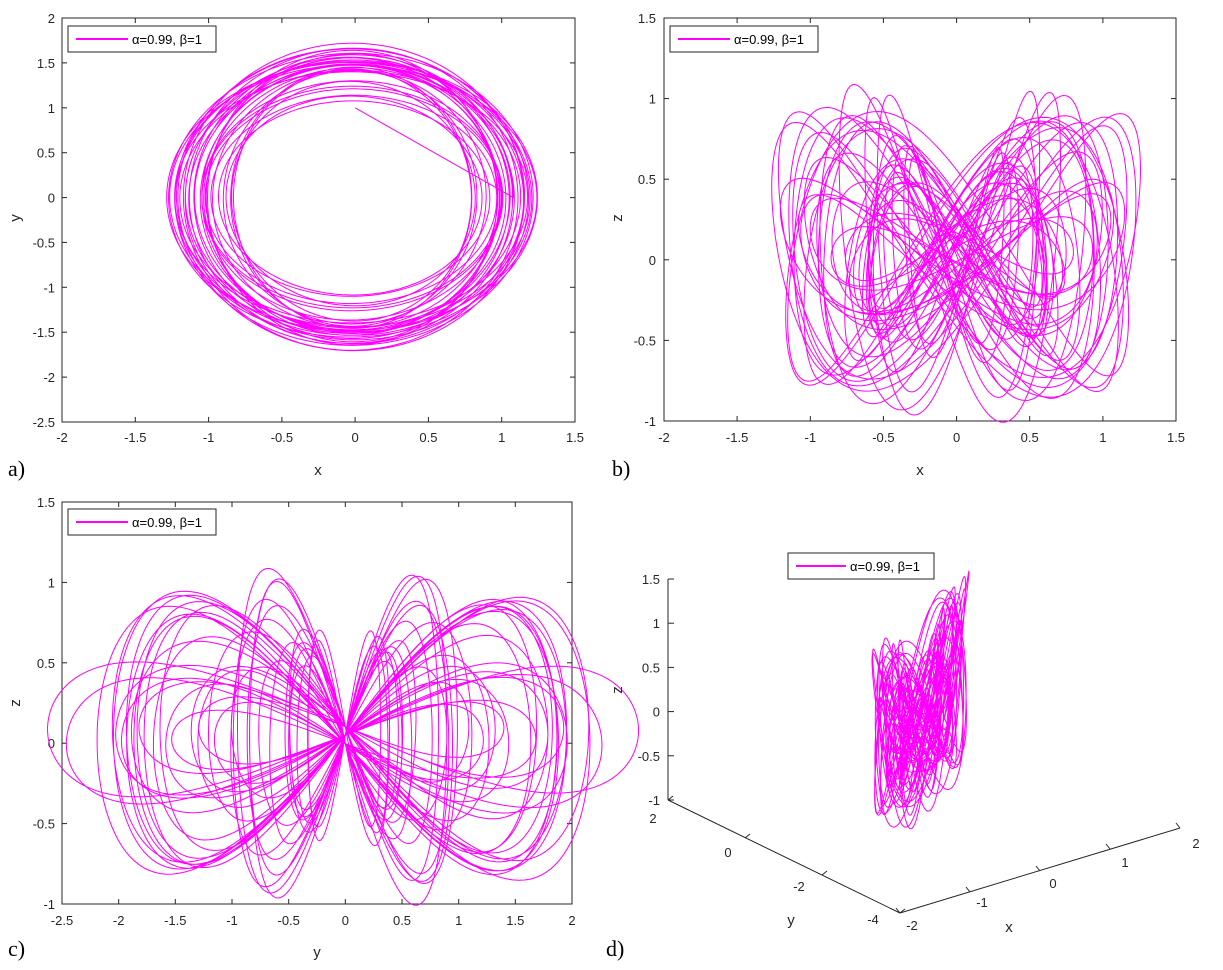 The image size is (1223, 970). What do you see at coordinates (656, 712) in the screenshot?
I see `z-tick-label: 0` at bounding box center [656, 712].